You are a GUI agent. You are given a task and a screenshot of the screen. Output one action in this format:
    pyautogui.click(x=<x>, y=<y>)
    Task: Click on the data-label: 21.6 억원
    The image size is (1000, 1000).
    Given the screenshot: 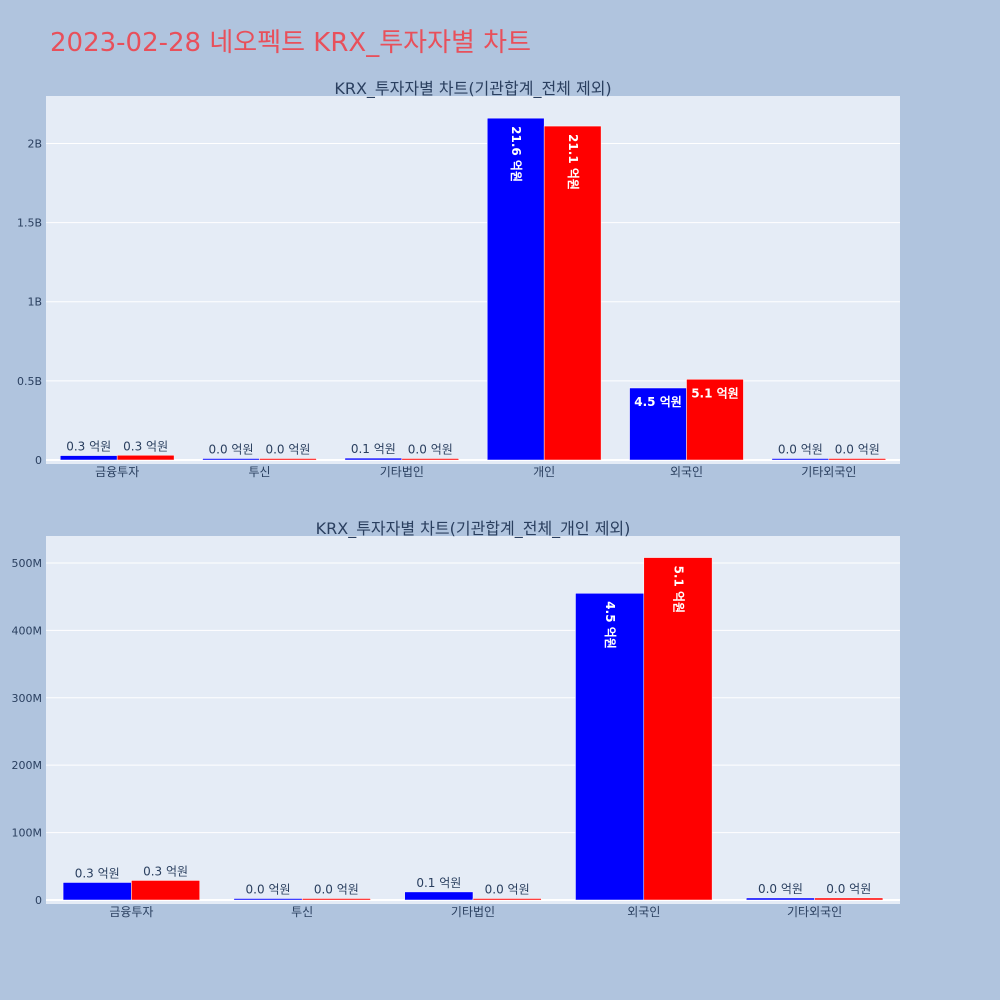 What is the action you would take?
    pyautogui.click(x=516, y=154)
    